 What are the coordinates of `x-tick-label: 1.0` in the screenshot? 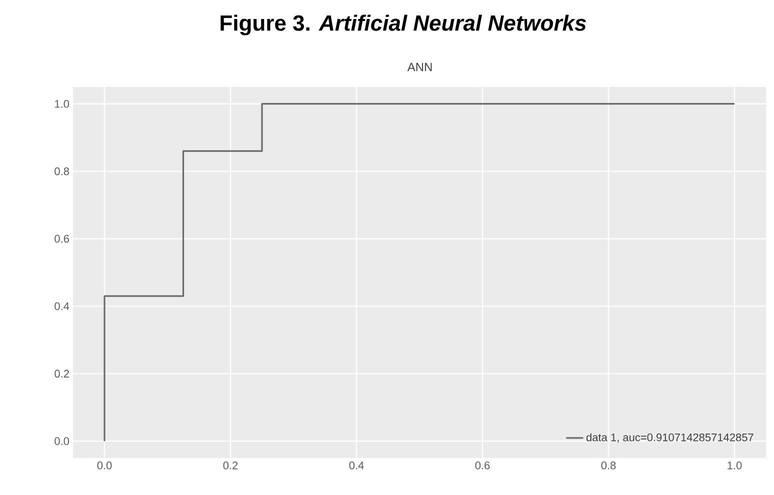 It's located at (735, 466).